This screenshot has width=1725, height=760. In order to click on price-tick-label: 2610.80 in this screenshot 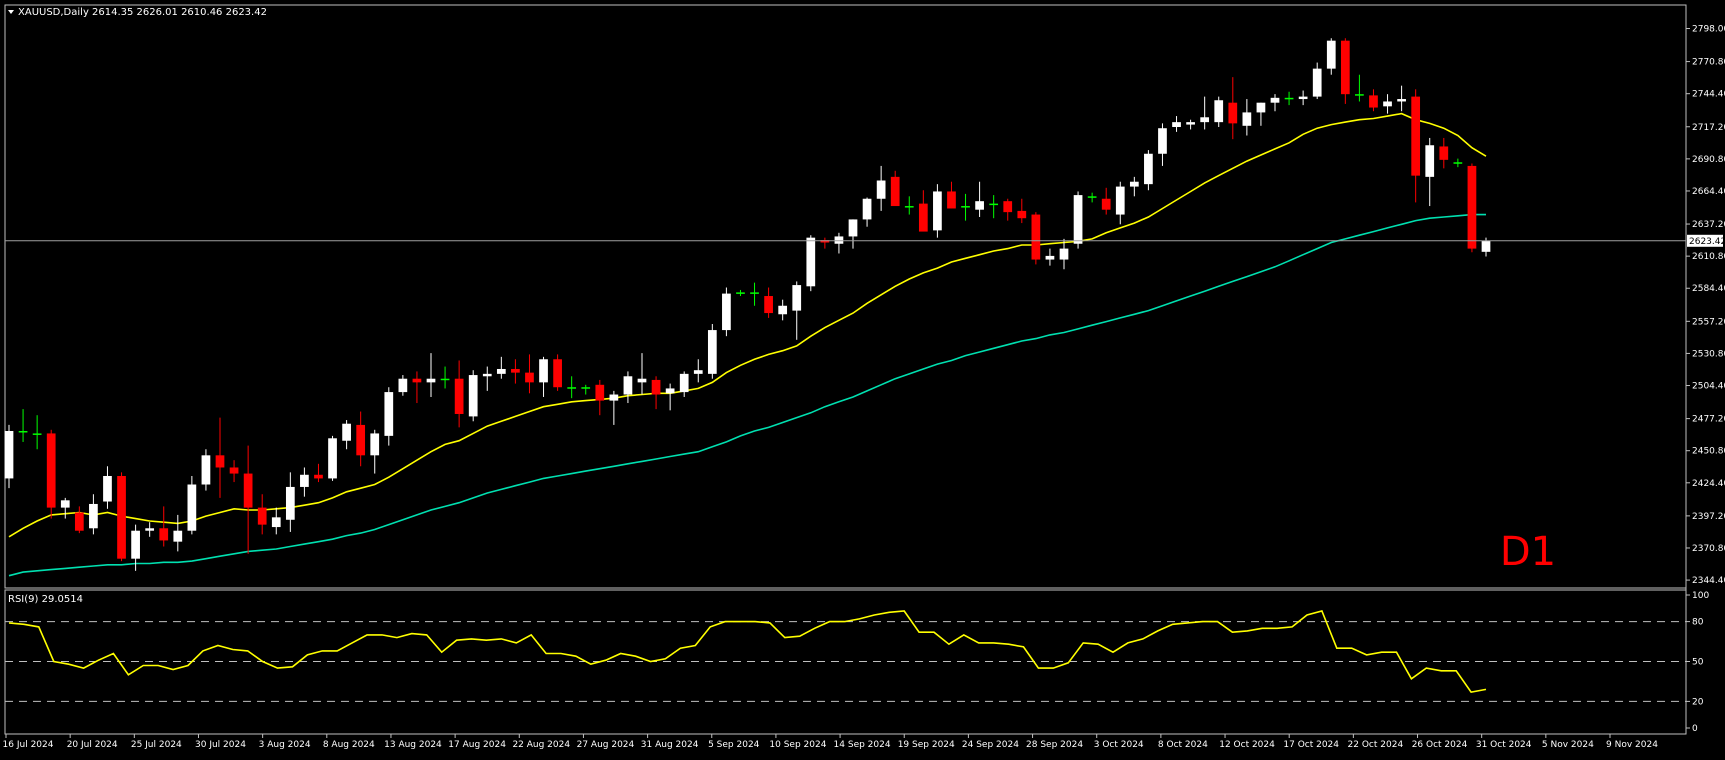, I will do `click(1708, 257)`.